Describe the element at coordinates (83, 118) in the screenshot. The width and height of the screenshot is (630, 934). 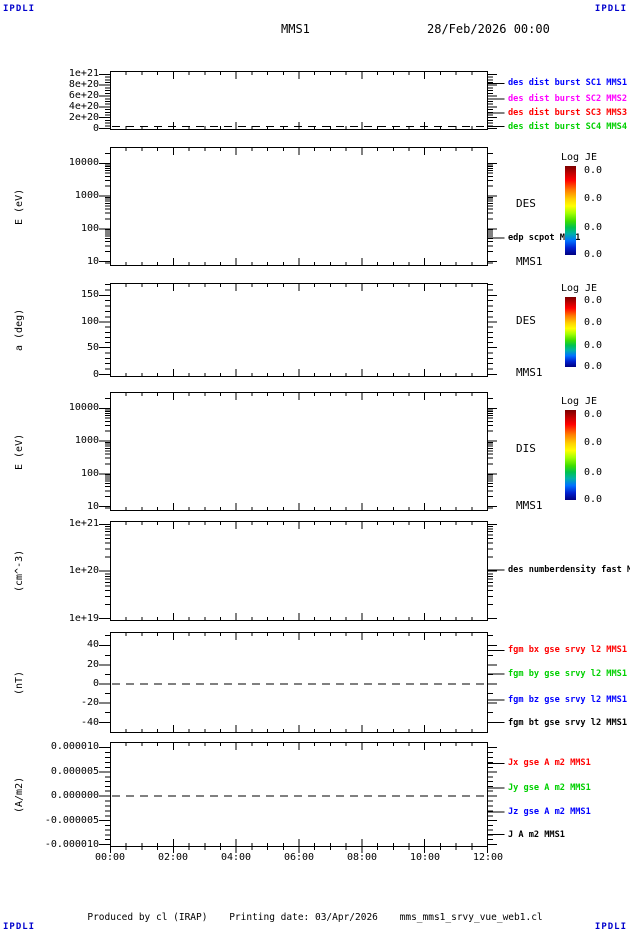
I see `y-tick-label: 2e+20` at that location.